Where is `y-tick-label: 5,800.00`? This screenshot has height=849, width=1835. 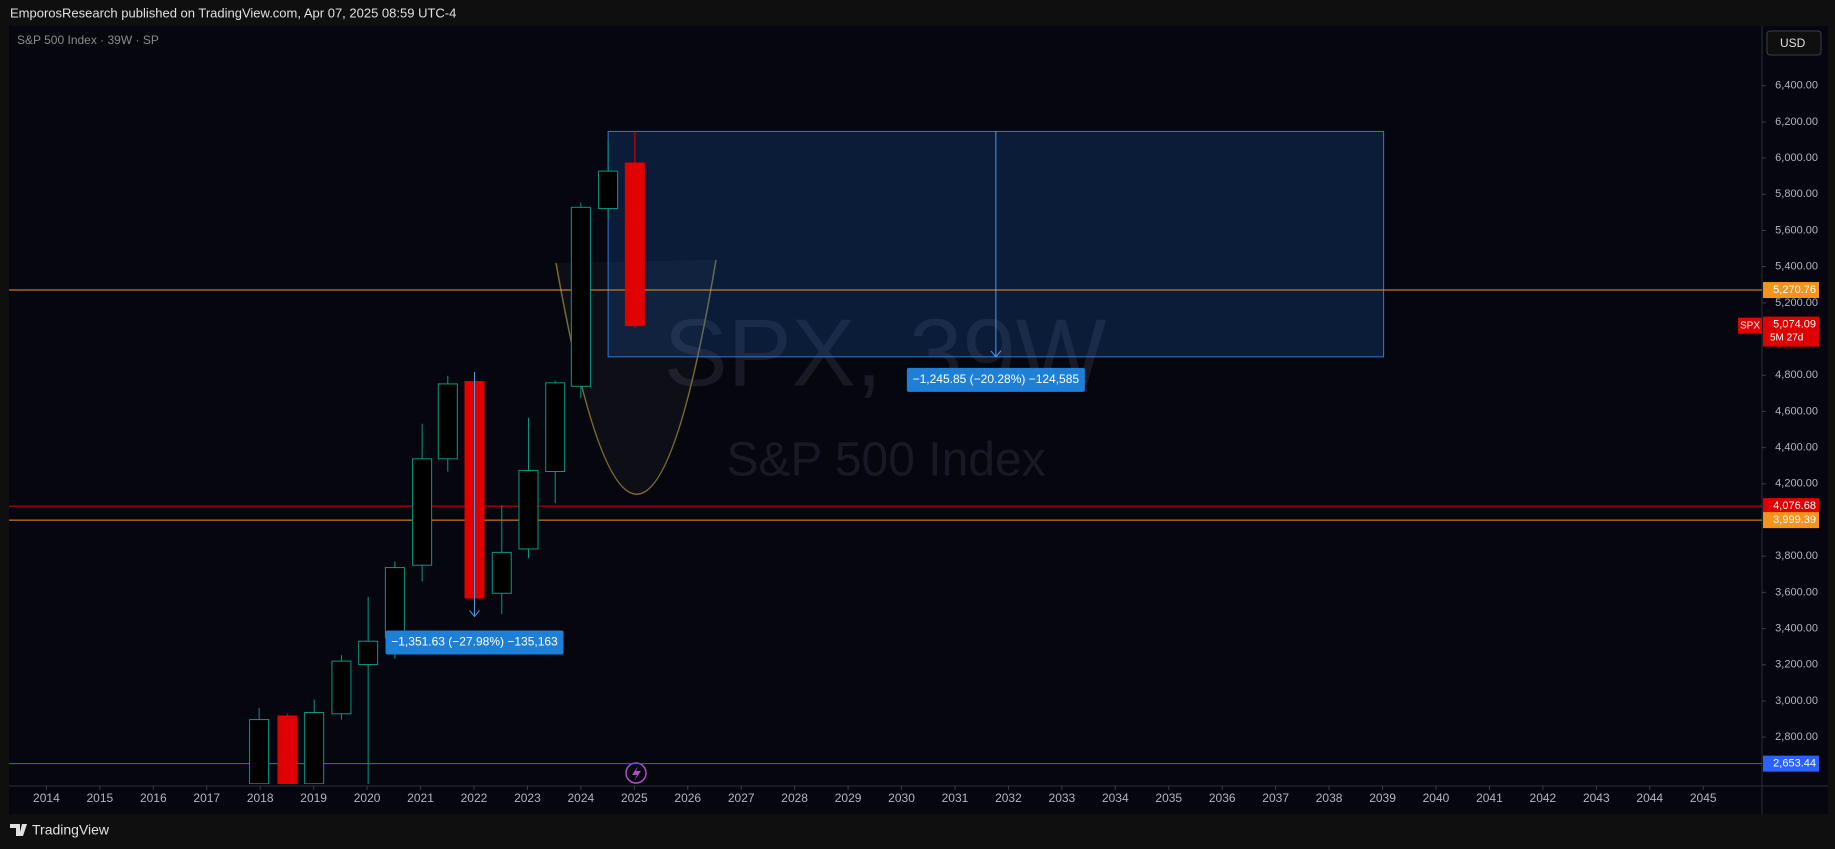 y-tick-label: 5,800.00 is located at coordinates (1796, 194).